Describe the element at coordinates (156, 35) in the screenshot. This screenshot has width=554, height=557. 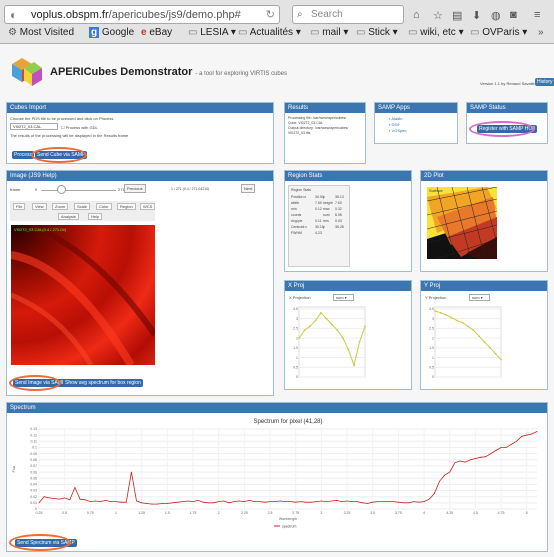
I see `bookmark-ebay: e eBay` at that location.